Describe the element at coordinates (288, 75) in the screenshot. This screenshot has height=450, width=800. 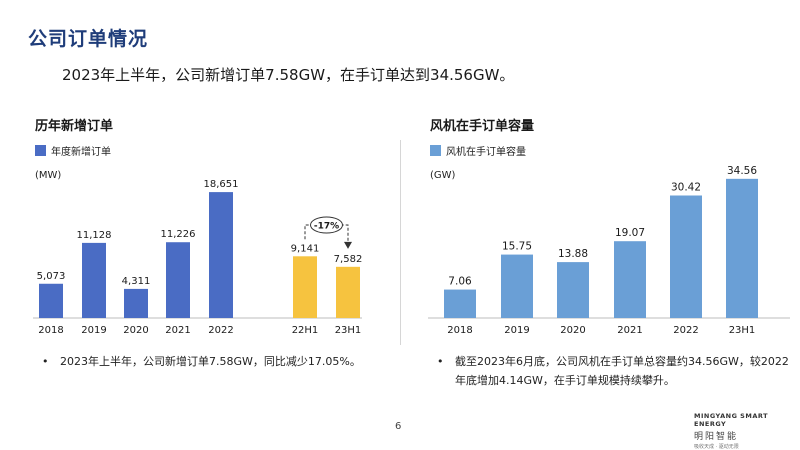
I see `page-subtitle: 2023年上半年，公司新增订单7.58GW，在手订单达到34.56GW。` at that location.